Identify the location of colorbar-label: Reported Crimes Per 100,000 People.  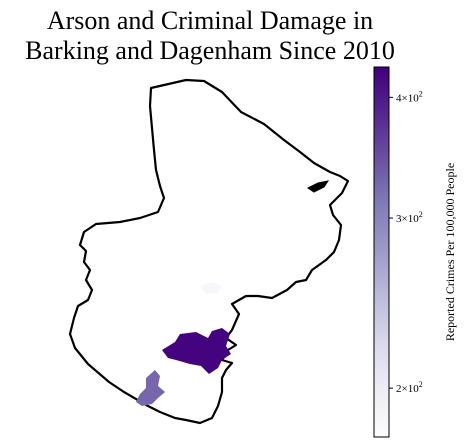
(450, 252).